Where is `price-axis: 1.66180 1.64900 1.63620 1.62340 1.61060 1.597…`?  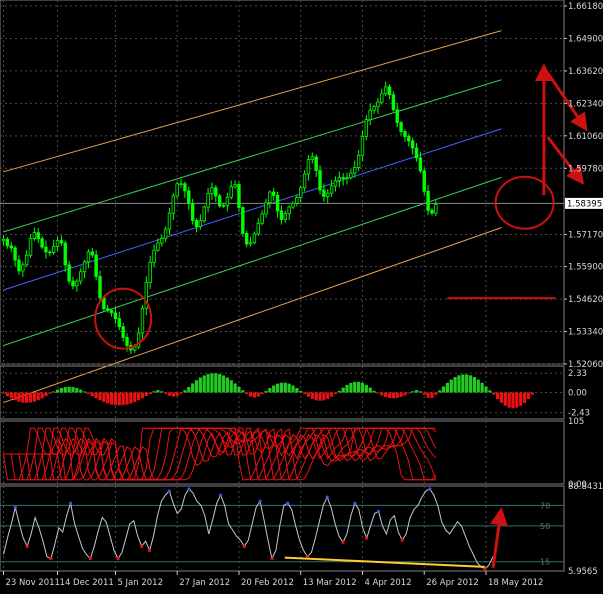 price-axis: 1.66180 1.64900 1.63620 1.62340 1.61060 1.597… is located at coordinates (583, 186).